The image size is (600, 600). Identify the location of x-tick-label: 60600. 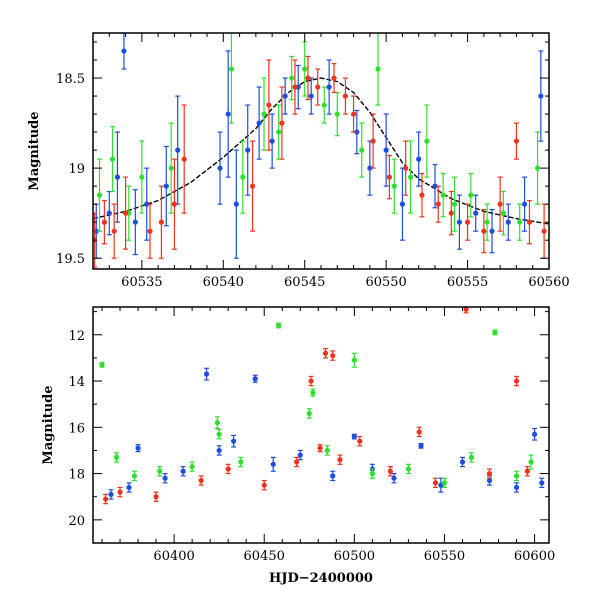
(534, 556).